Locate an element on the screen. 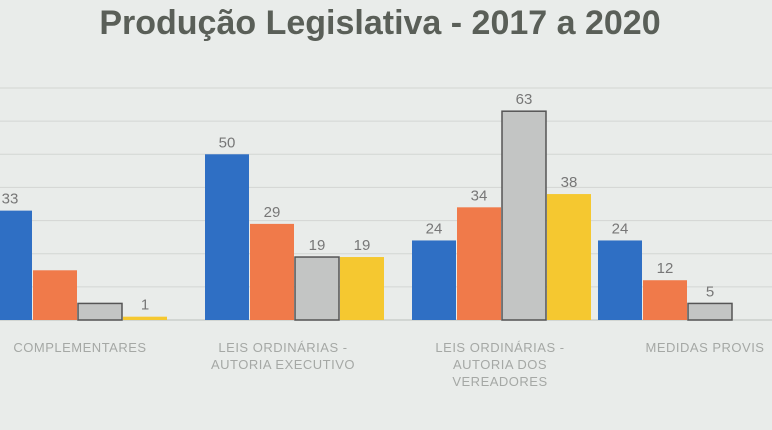 Image resolution: width=772 pixels, height=430 pixels. data-label-1-2: 19 is located at coordinates (317, 245).